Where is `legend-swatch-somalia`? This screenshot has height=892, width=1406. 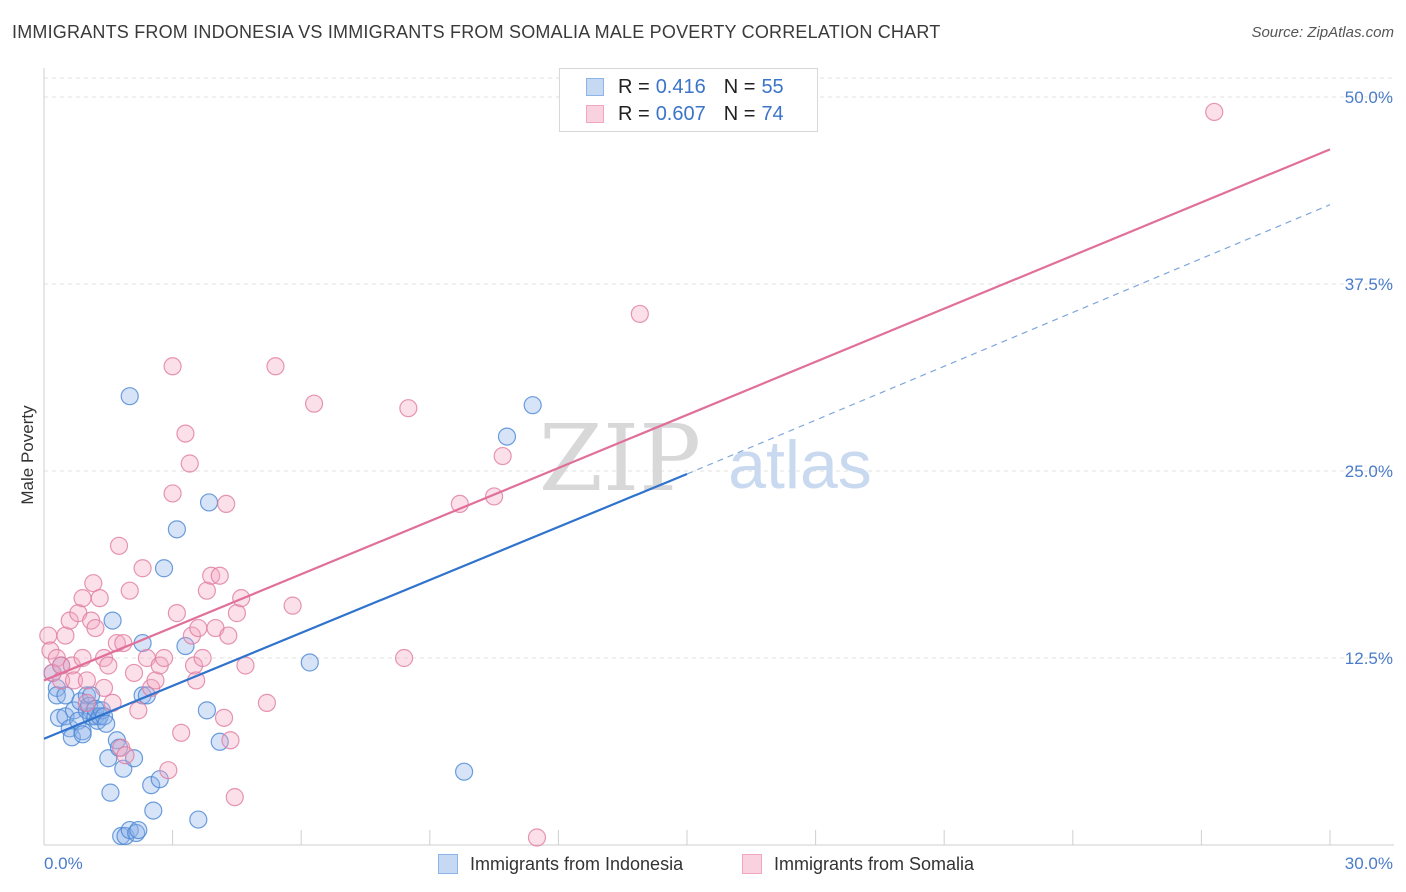
legend-swatch-somalia is located at coordinates (595, 114).